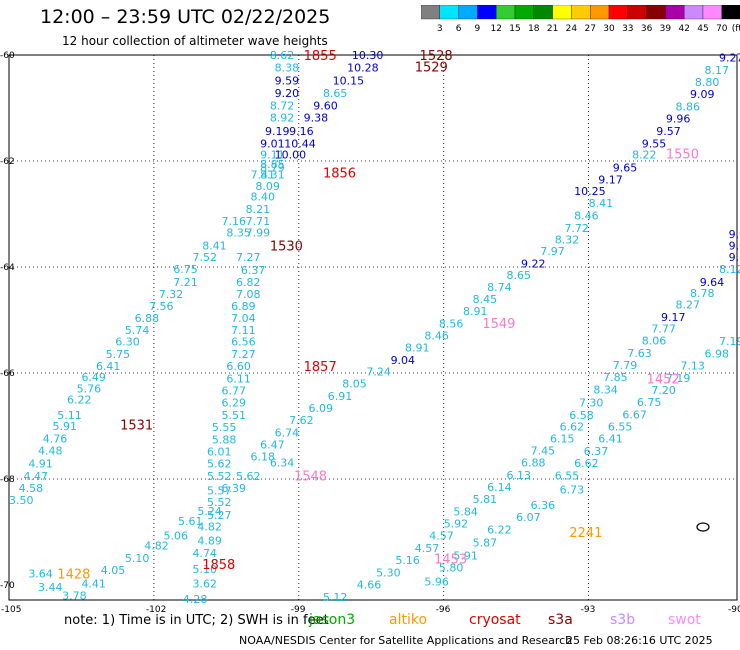  Describe the element at coordinates (243, 342) in the screenshot. I see `wave-height-value: 6.56` at that location.